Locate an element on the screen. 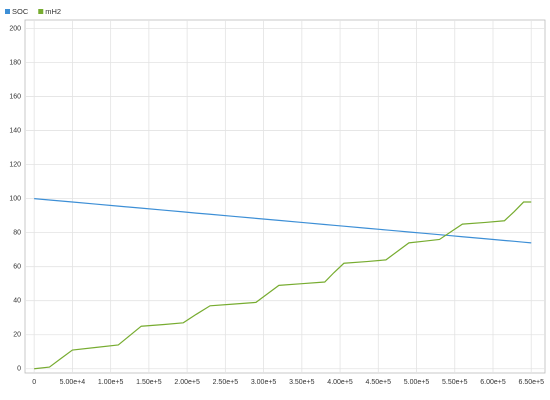 The width and height of the screenshot is (550, 400). legend-label: mH2 is located at coordinates (53, 11).